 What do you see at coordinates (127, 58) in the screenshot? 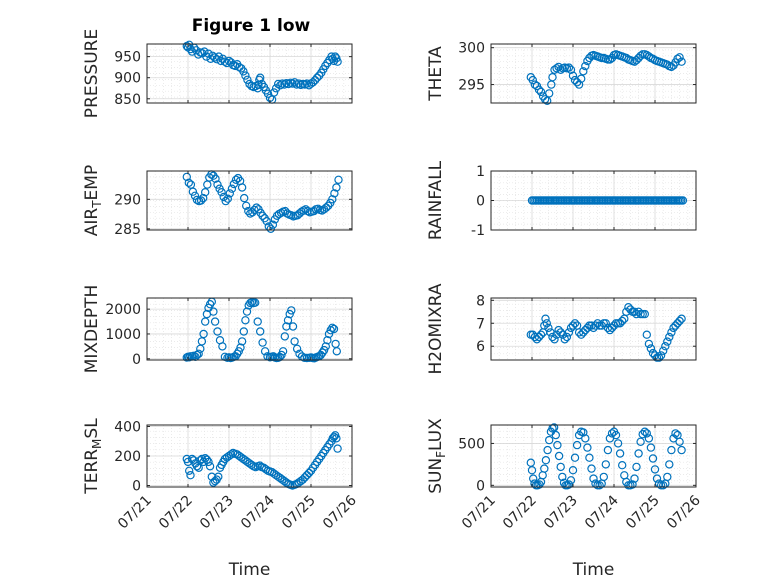
I see `y-tick-label: 950` at bounding box center [127, 58].